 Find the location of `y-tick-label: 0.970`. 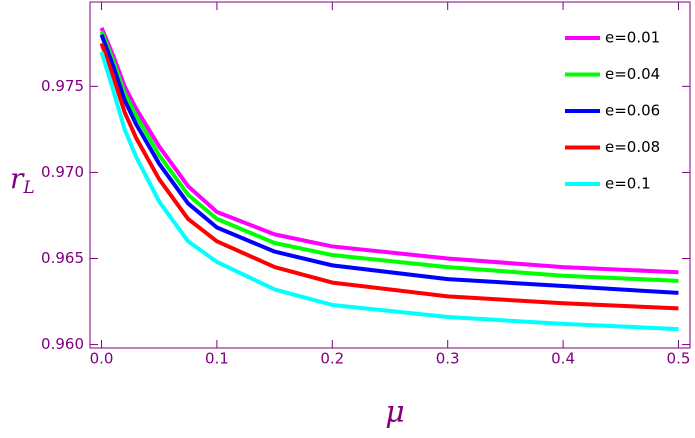

y-tick-label: 0.970 is located at coordinates (62, 172).